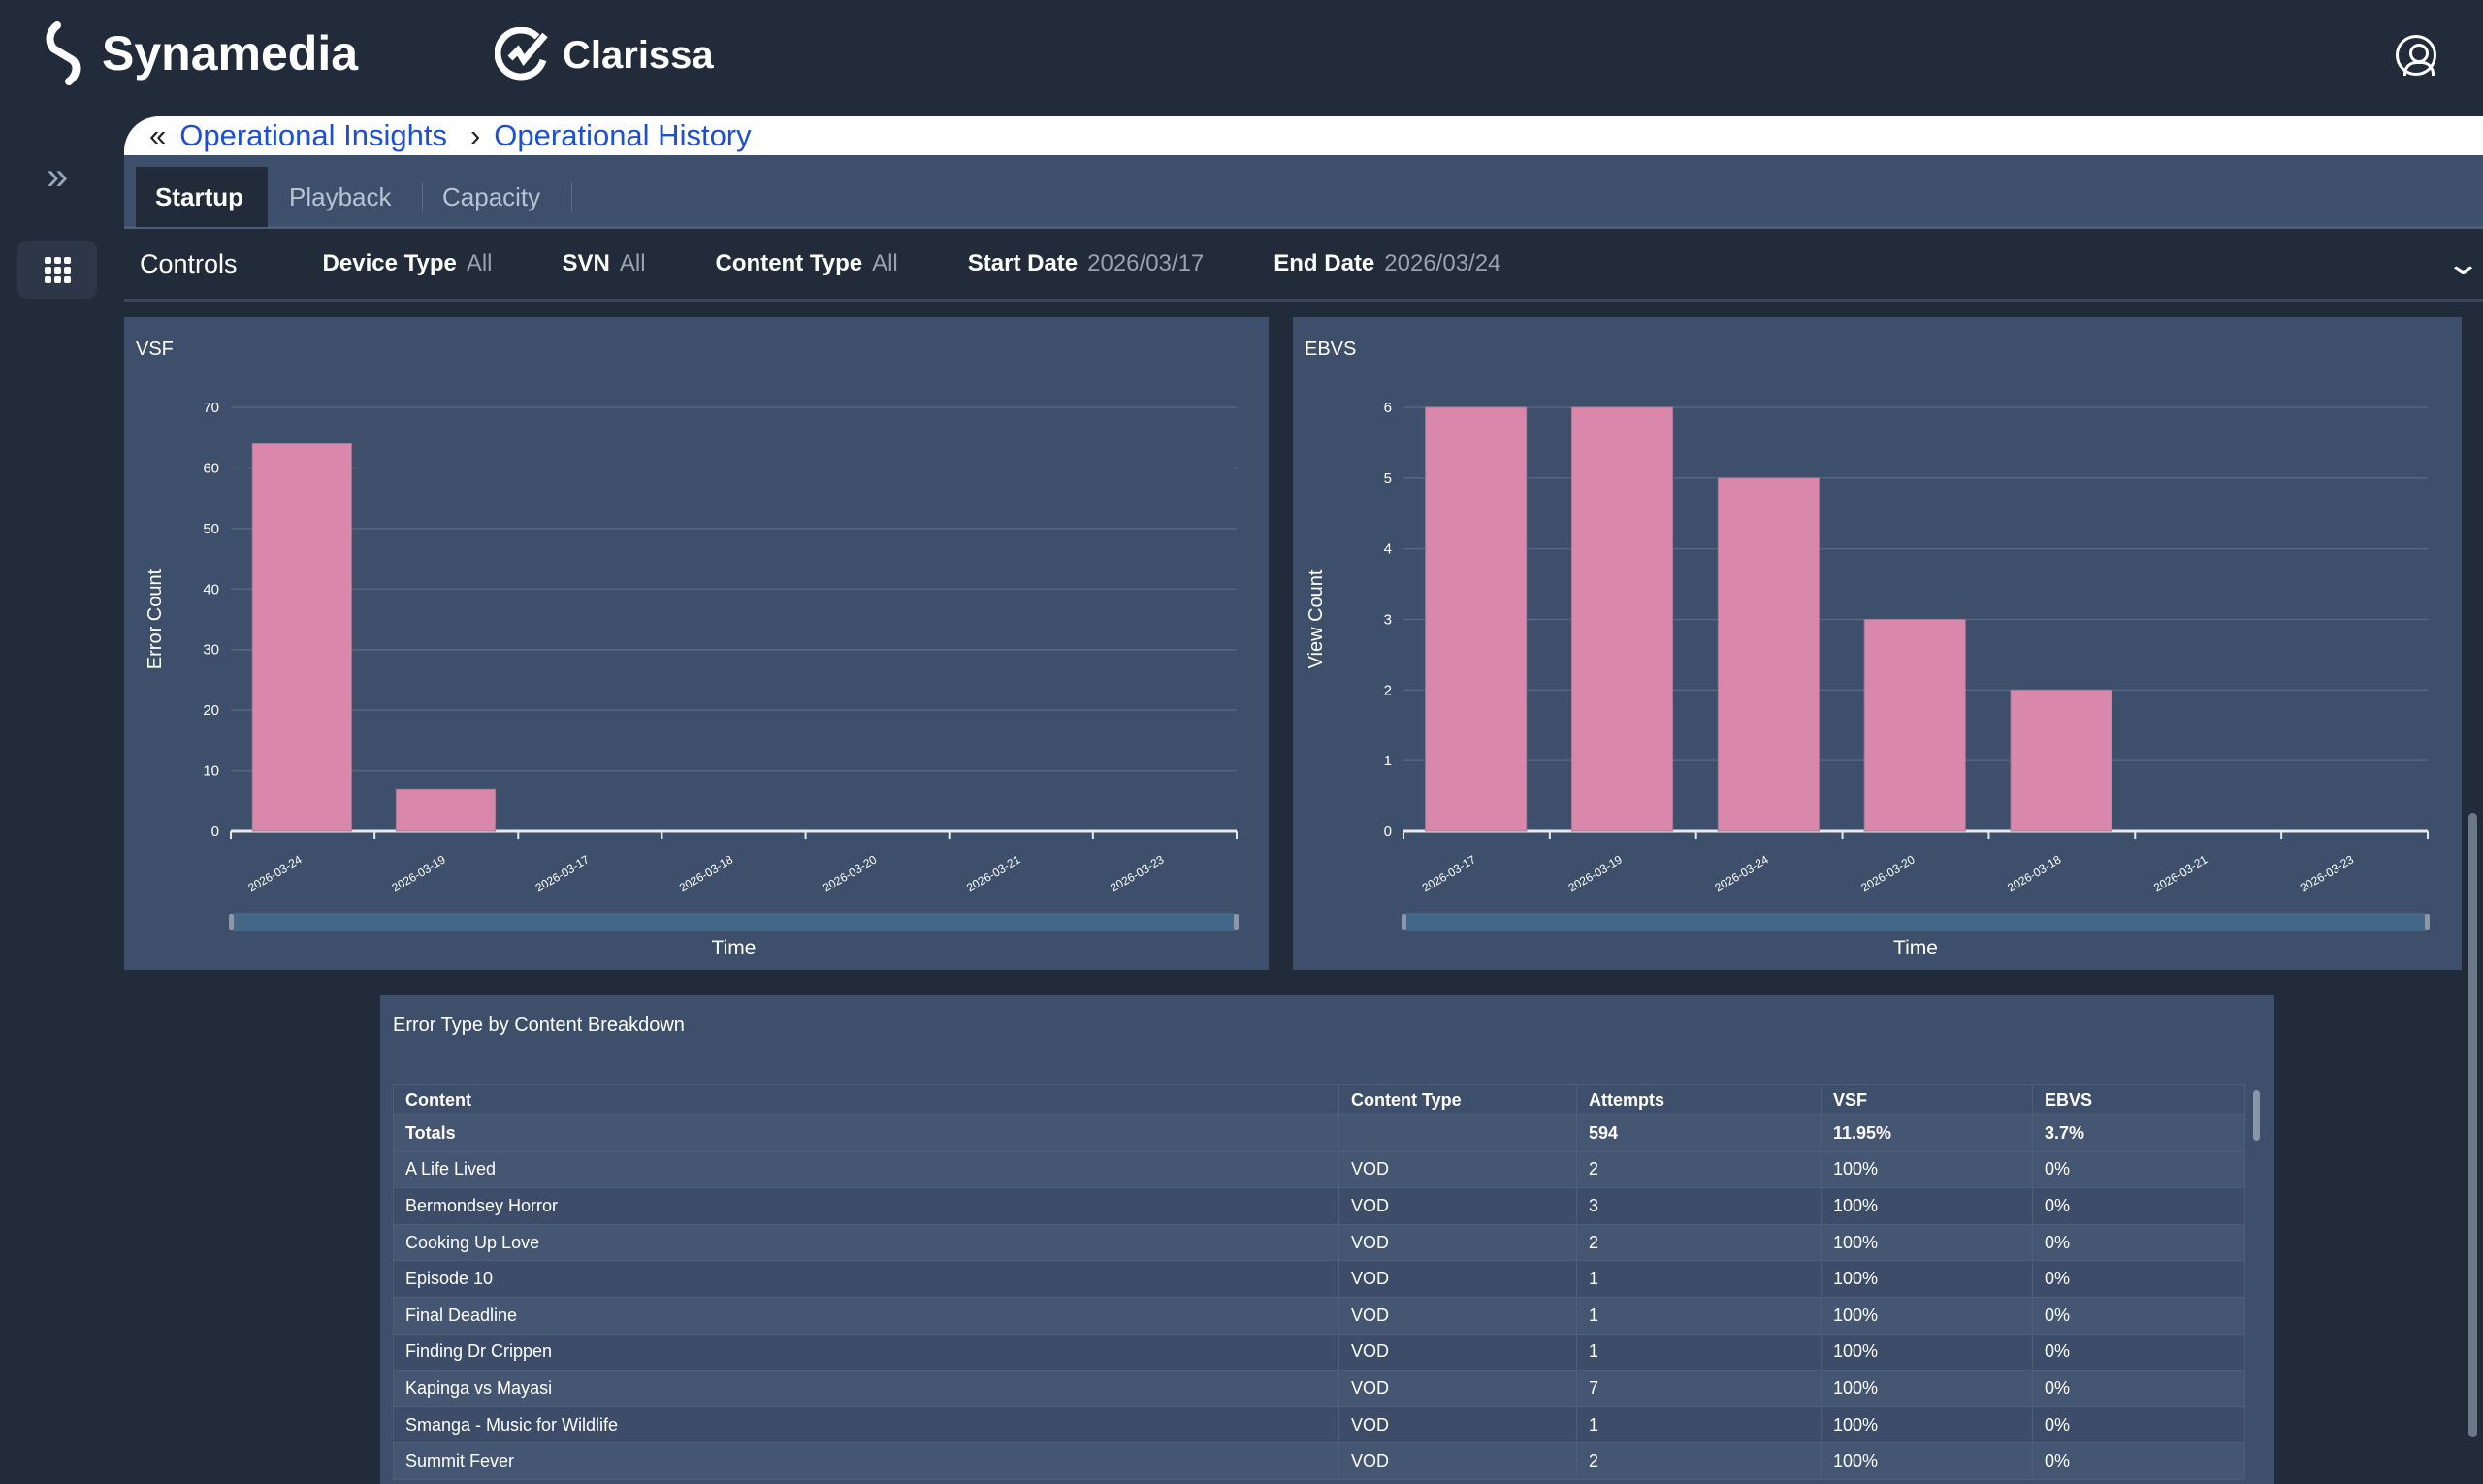 The width and height of the screenshot is (2483, 1484). What do you see at coordinates (64, 53) in the screenshot?
I see `synamedia-logo-icon` at bounding box center [64, 53].